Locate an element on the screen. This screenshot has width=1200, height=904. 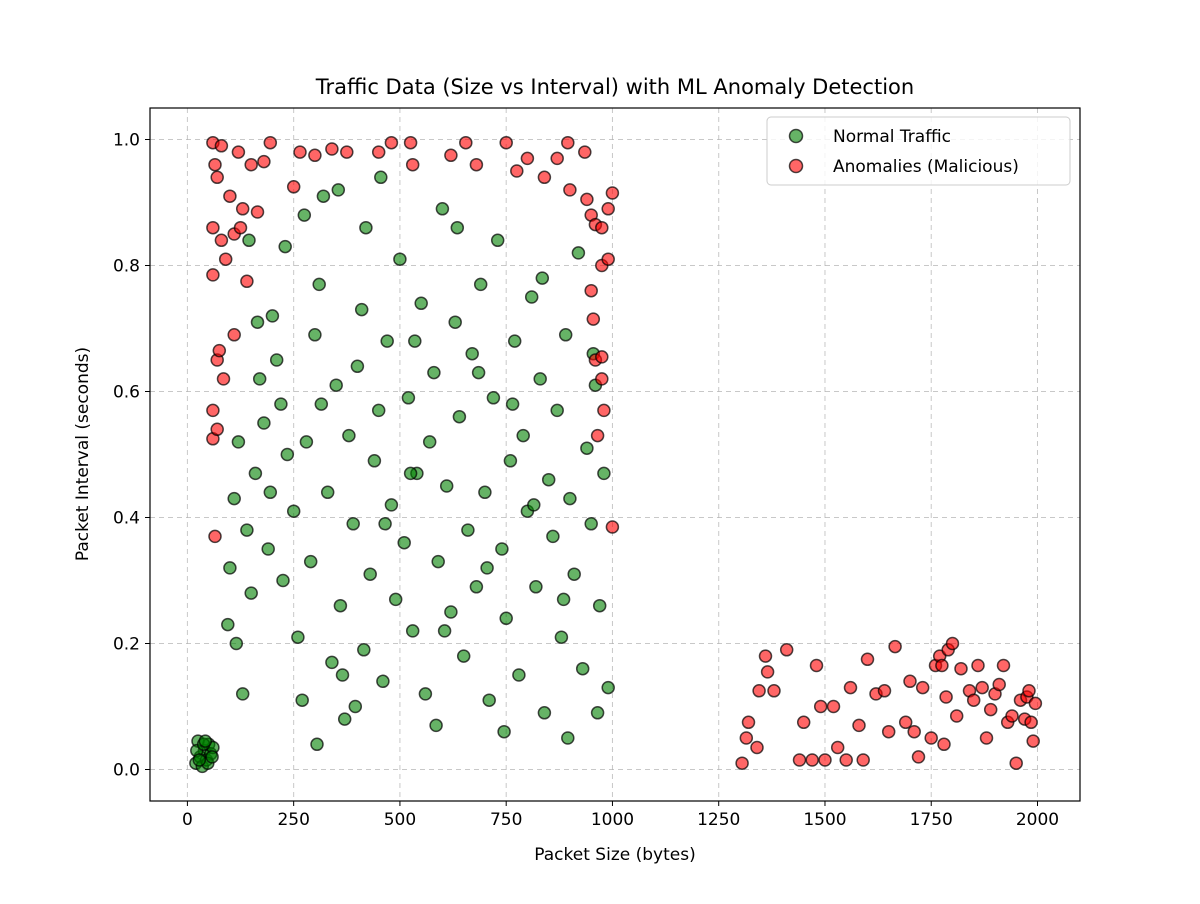
x-tick-label: 500 is located at coordinates (400, 820).